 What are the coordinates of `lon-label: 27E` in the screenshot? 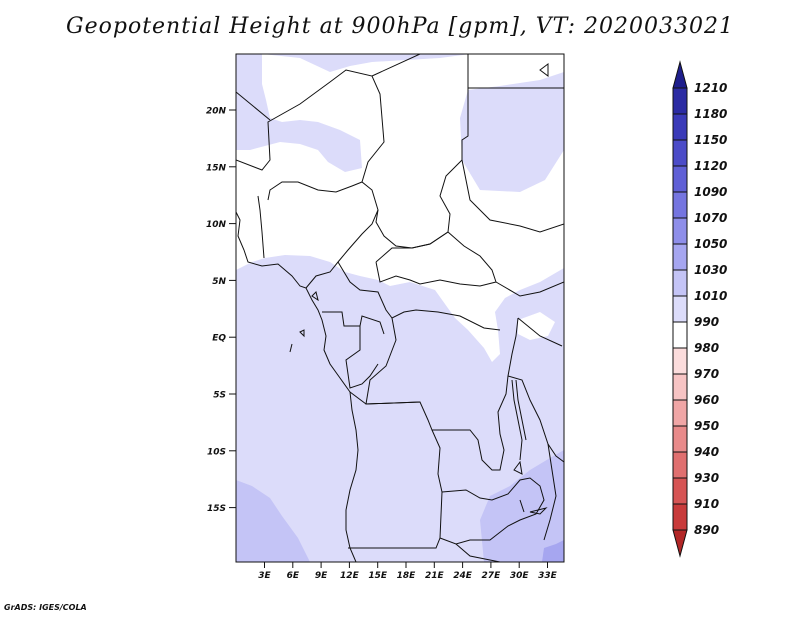 It's located at (492, 576).